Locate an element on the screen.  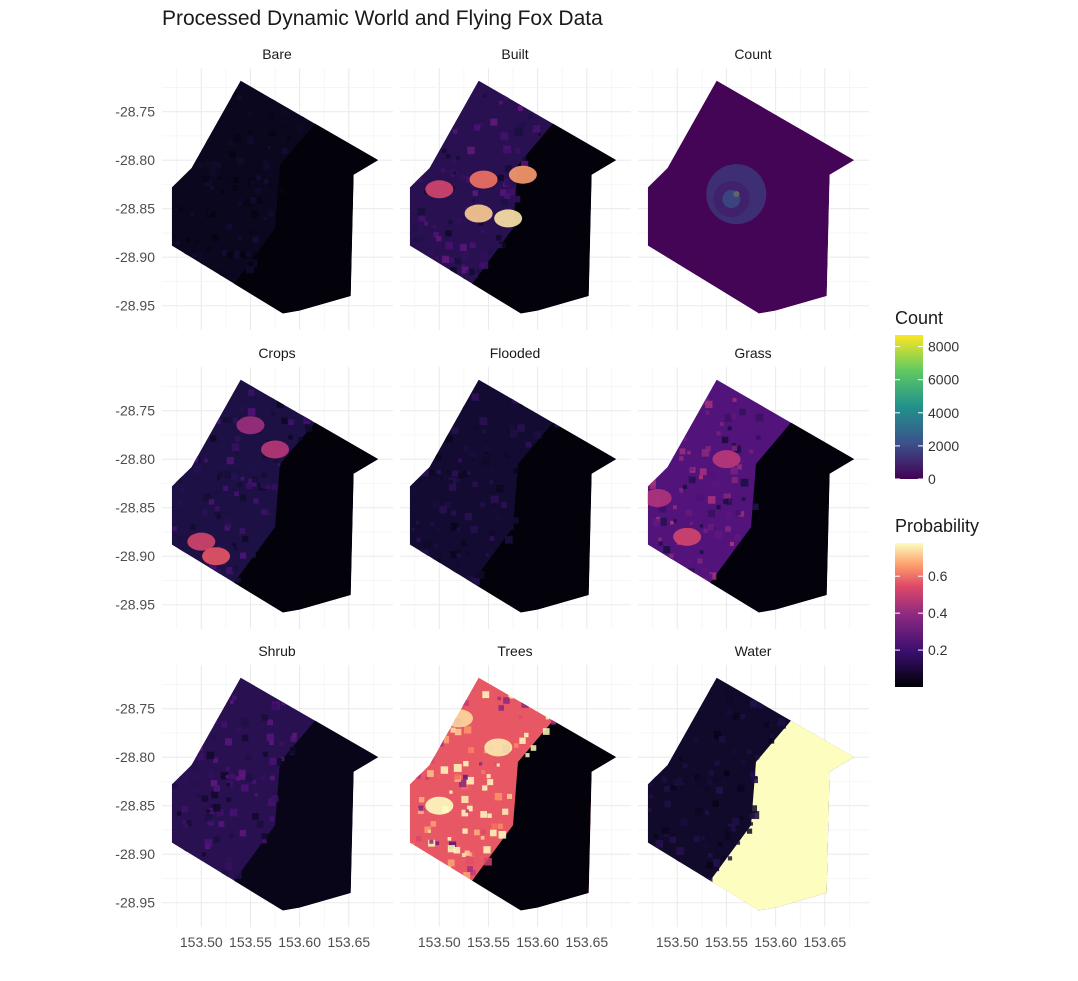
x-tick-label: 153.60 is located at coordinates (537, 942).